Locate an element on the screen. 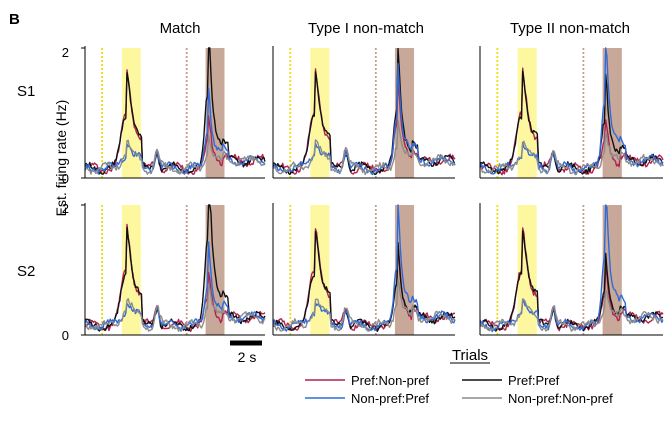 The image size is (670, 424). legend-title: Trials is located at coordinates (470, 355).